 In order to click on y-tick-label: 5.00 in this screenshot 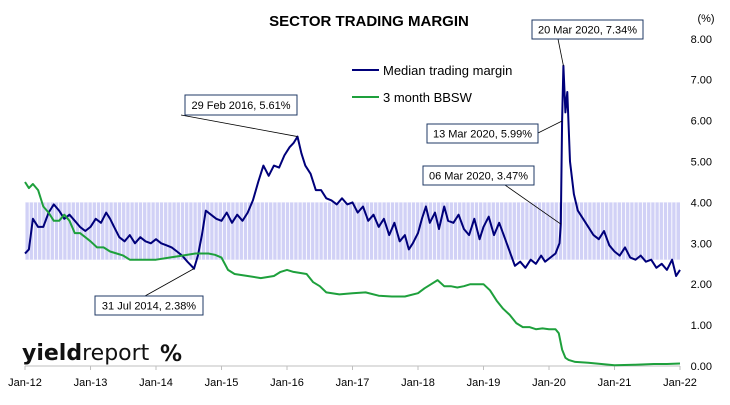, I will do `click(701, 163)`.